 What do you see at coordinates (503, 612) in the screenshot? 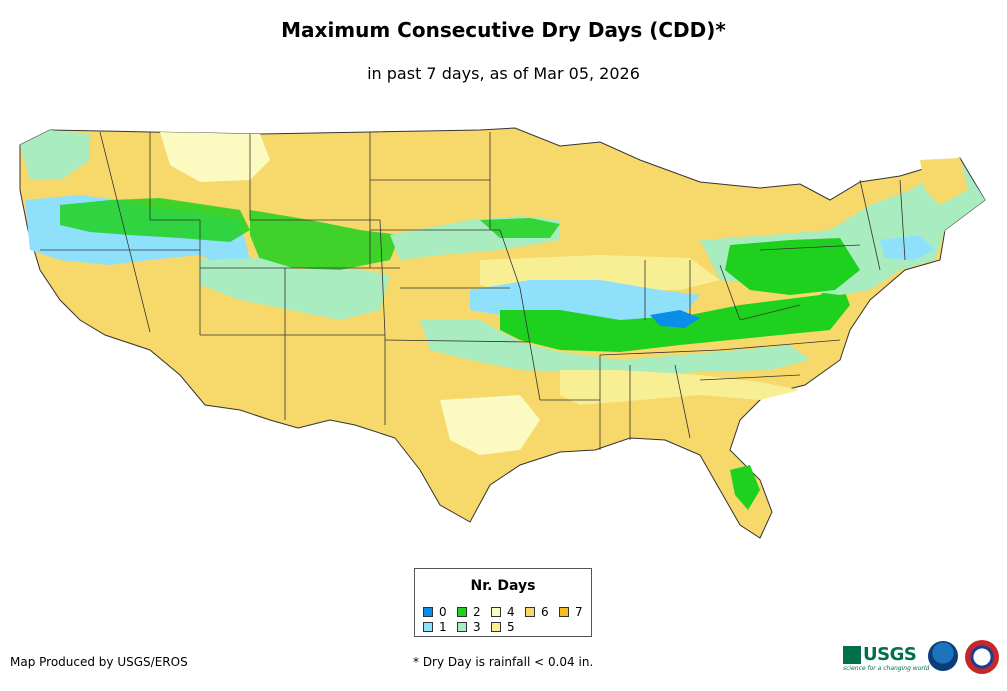
I see `legend-item: 4` at bounding box center [503, 612].